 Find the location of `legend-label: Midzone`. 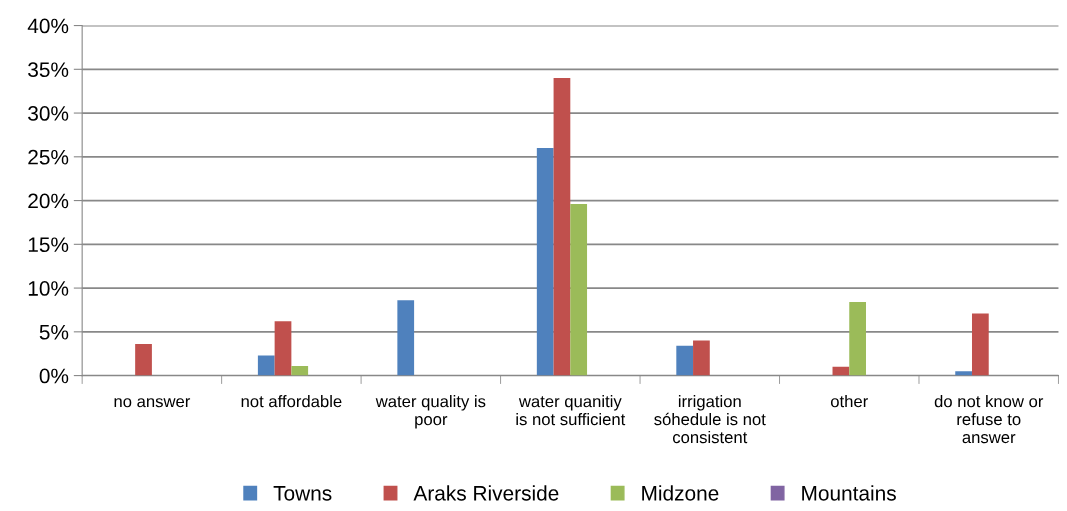

legend-label: Midzone is located at coordinates (680, 493).